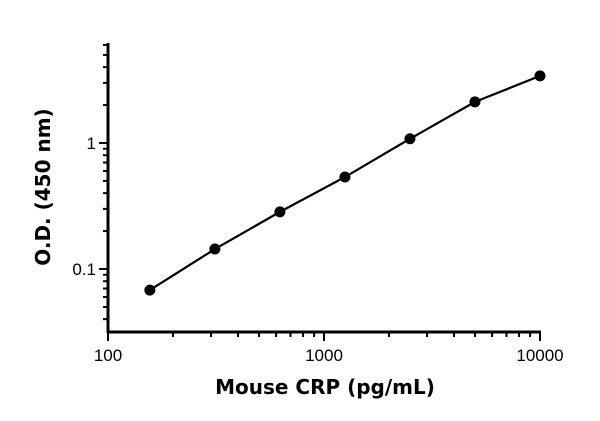  What do you see at coordinates (108, 355) in the screenshot?
I see `x-tick-label: 100` at bounding box center [108, 355].